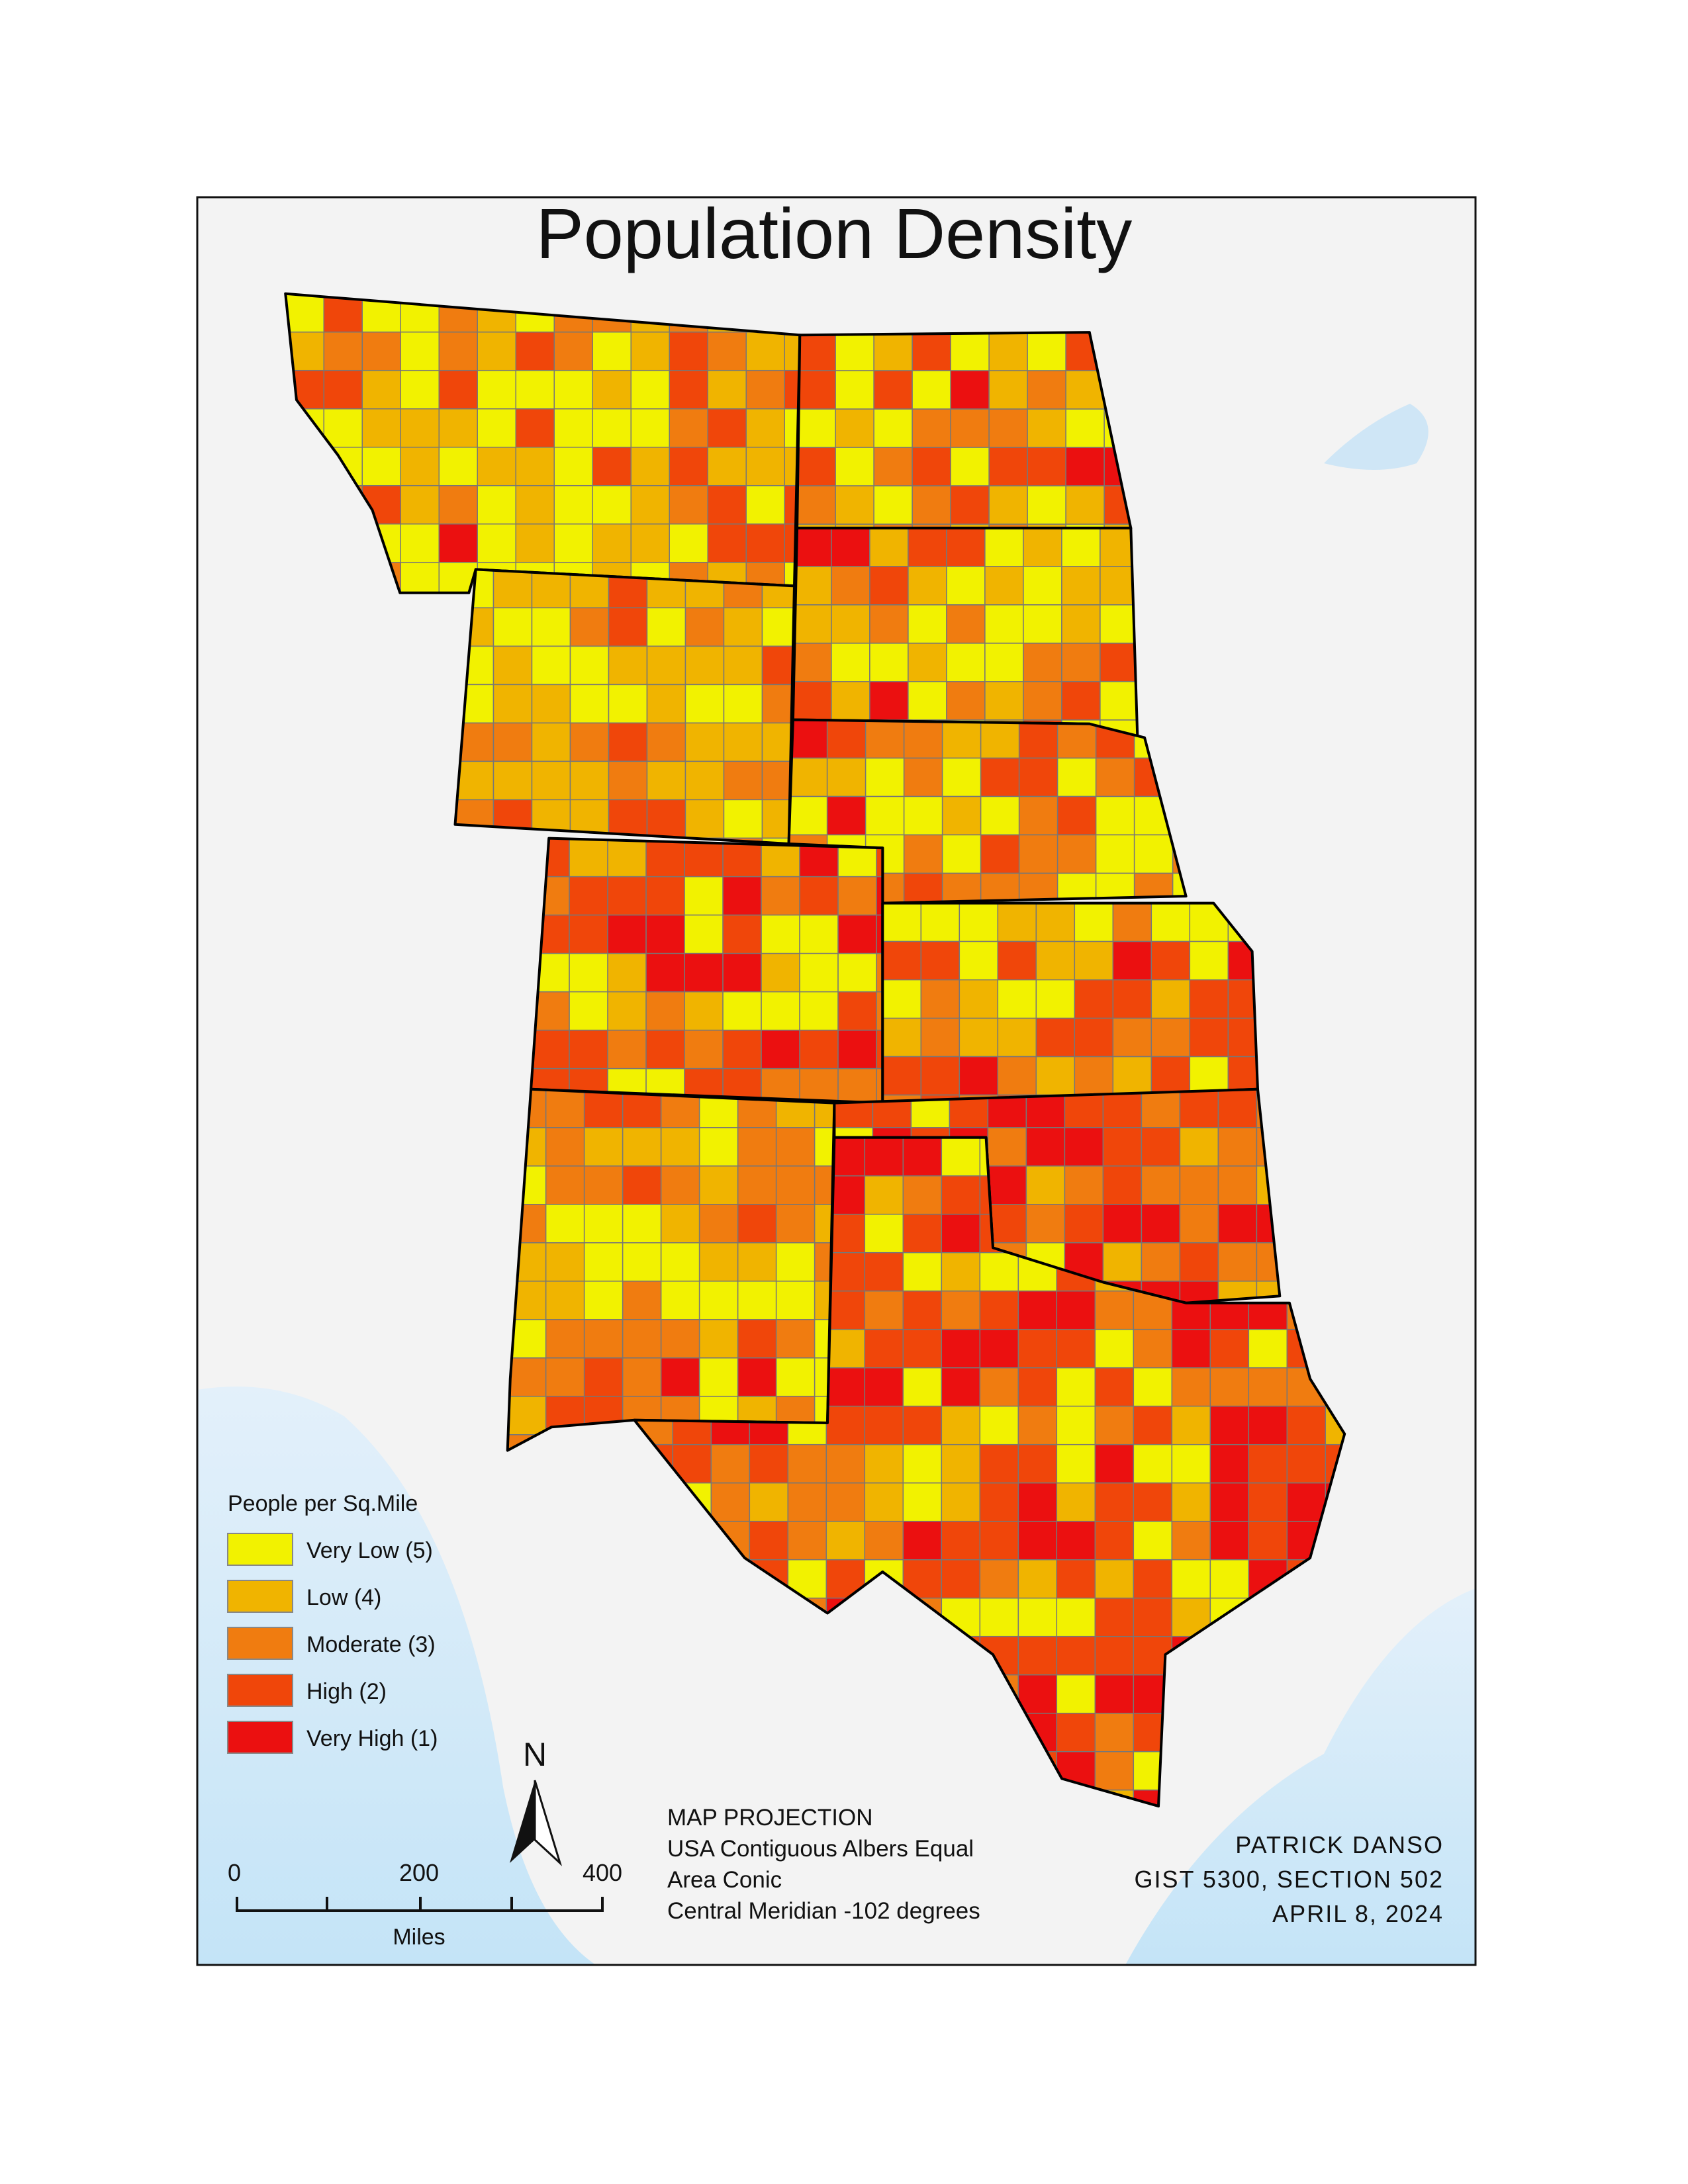 The image size is (1688, 2184). Describe the element at coordinates (707, 970) in the screenshot. I see `colorado` at that location.